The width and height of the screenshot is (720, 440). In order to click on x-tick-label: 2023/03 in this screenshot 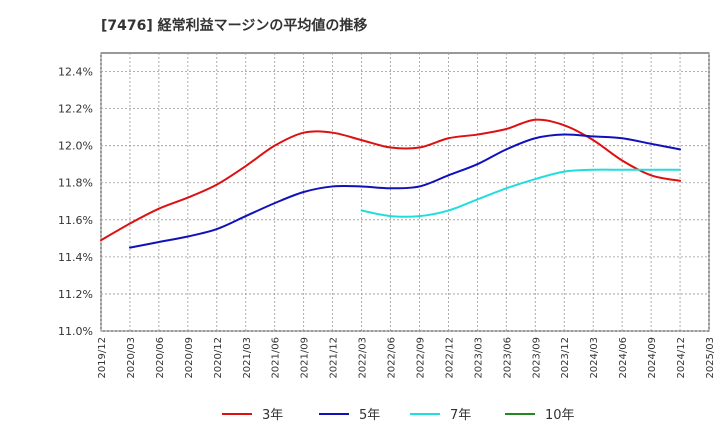, I will do `click(478, 358)`.